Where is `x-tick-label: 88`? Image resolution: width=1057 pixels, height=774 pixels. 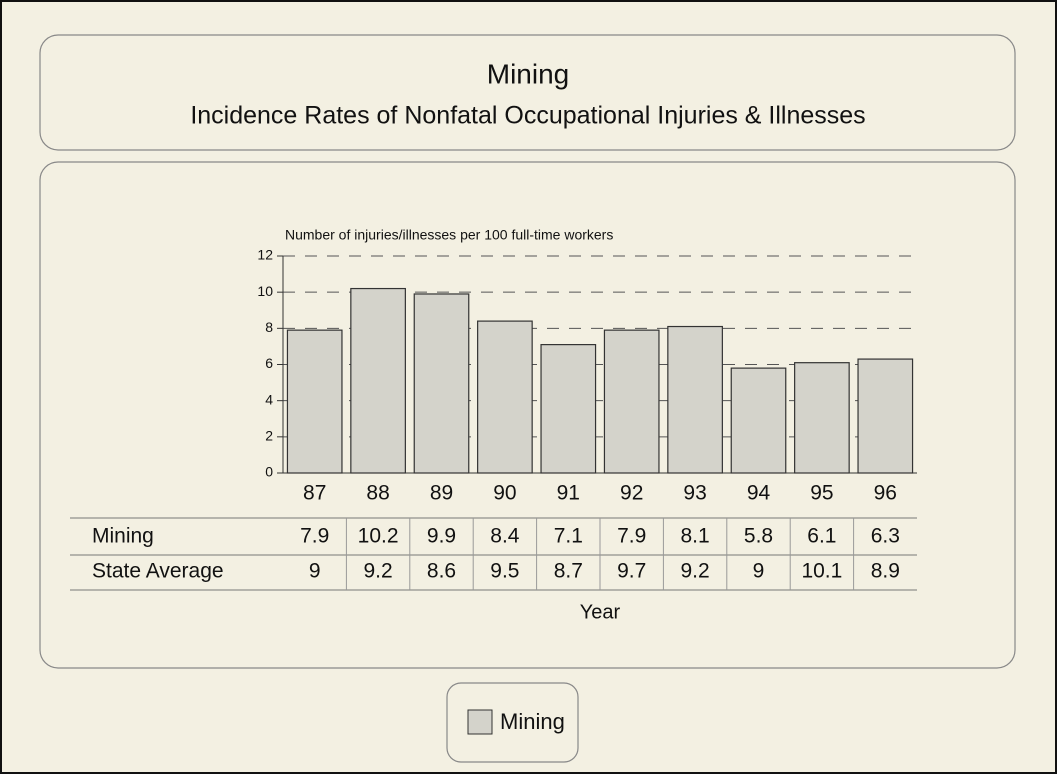 x-tick-label: 88 is located at coordinates (377, 493).